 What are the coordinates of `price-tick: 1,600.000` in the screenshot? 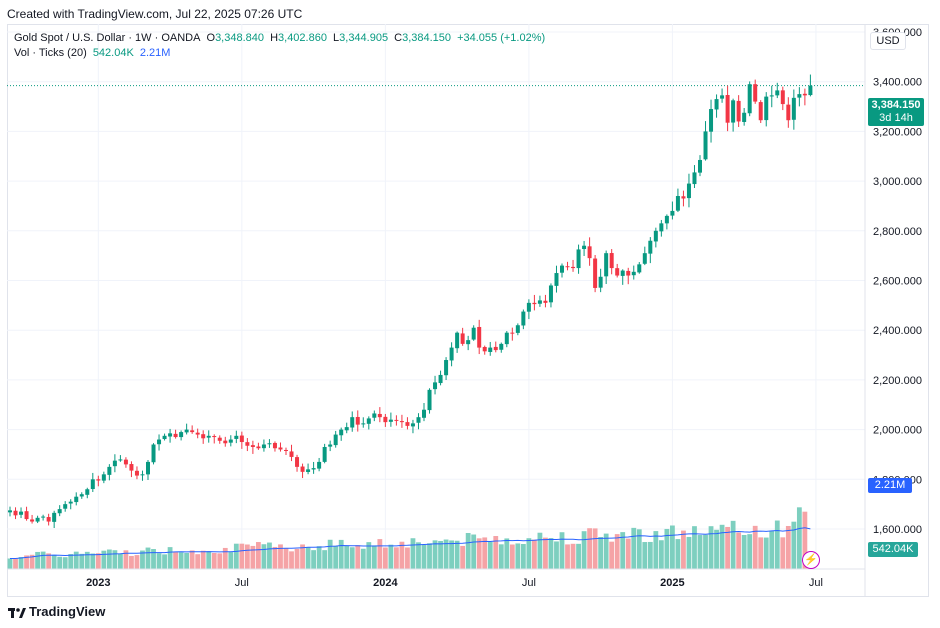 It's located at (897, 530).